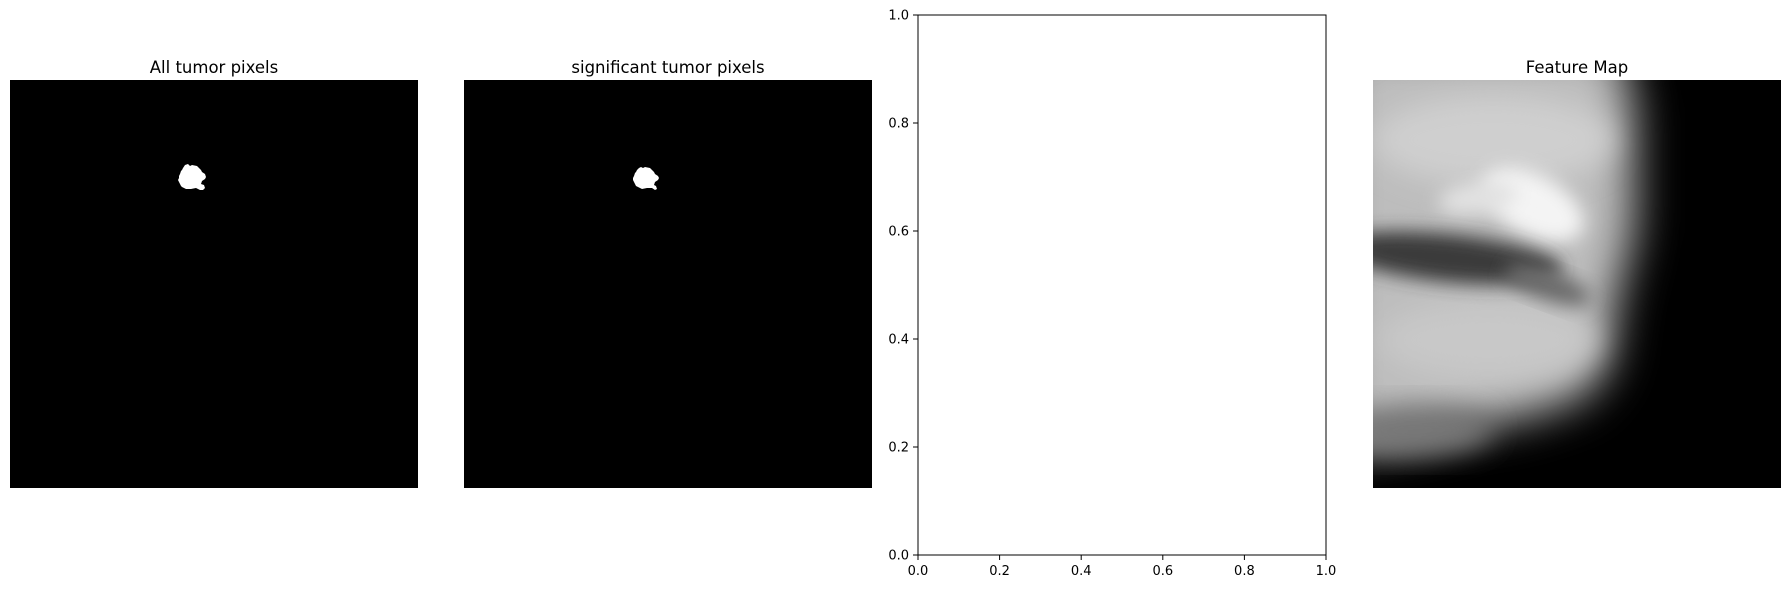 The height and width of the screenshot is (589, 1790). What do you see at coordinates (898, 448) in the screenshot?
I see `y-tick-label: 0.2` at bounding box center [898, 448].